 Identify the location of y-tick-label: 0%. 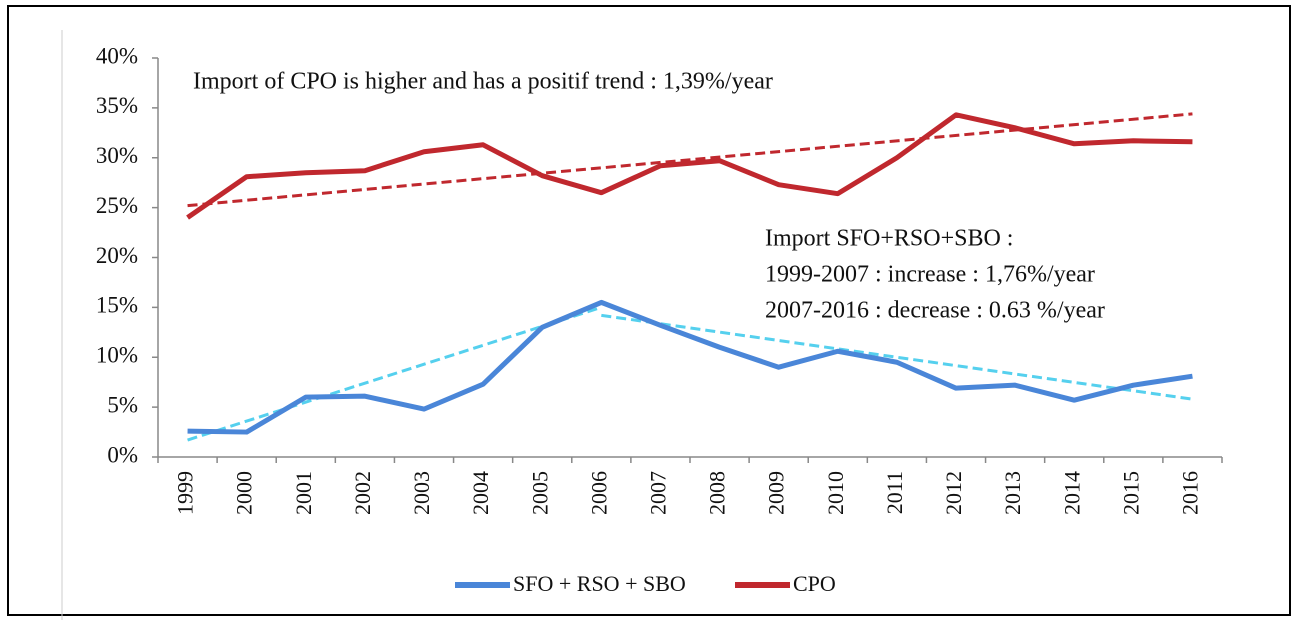
(122, 454).